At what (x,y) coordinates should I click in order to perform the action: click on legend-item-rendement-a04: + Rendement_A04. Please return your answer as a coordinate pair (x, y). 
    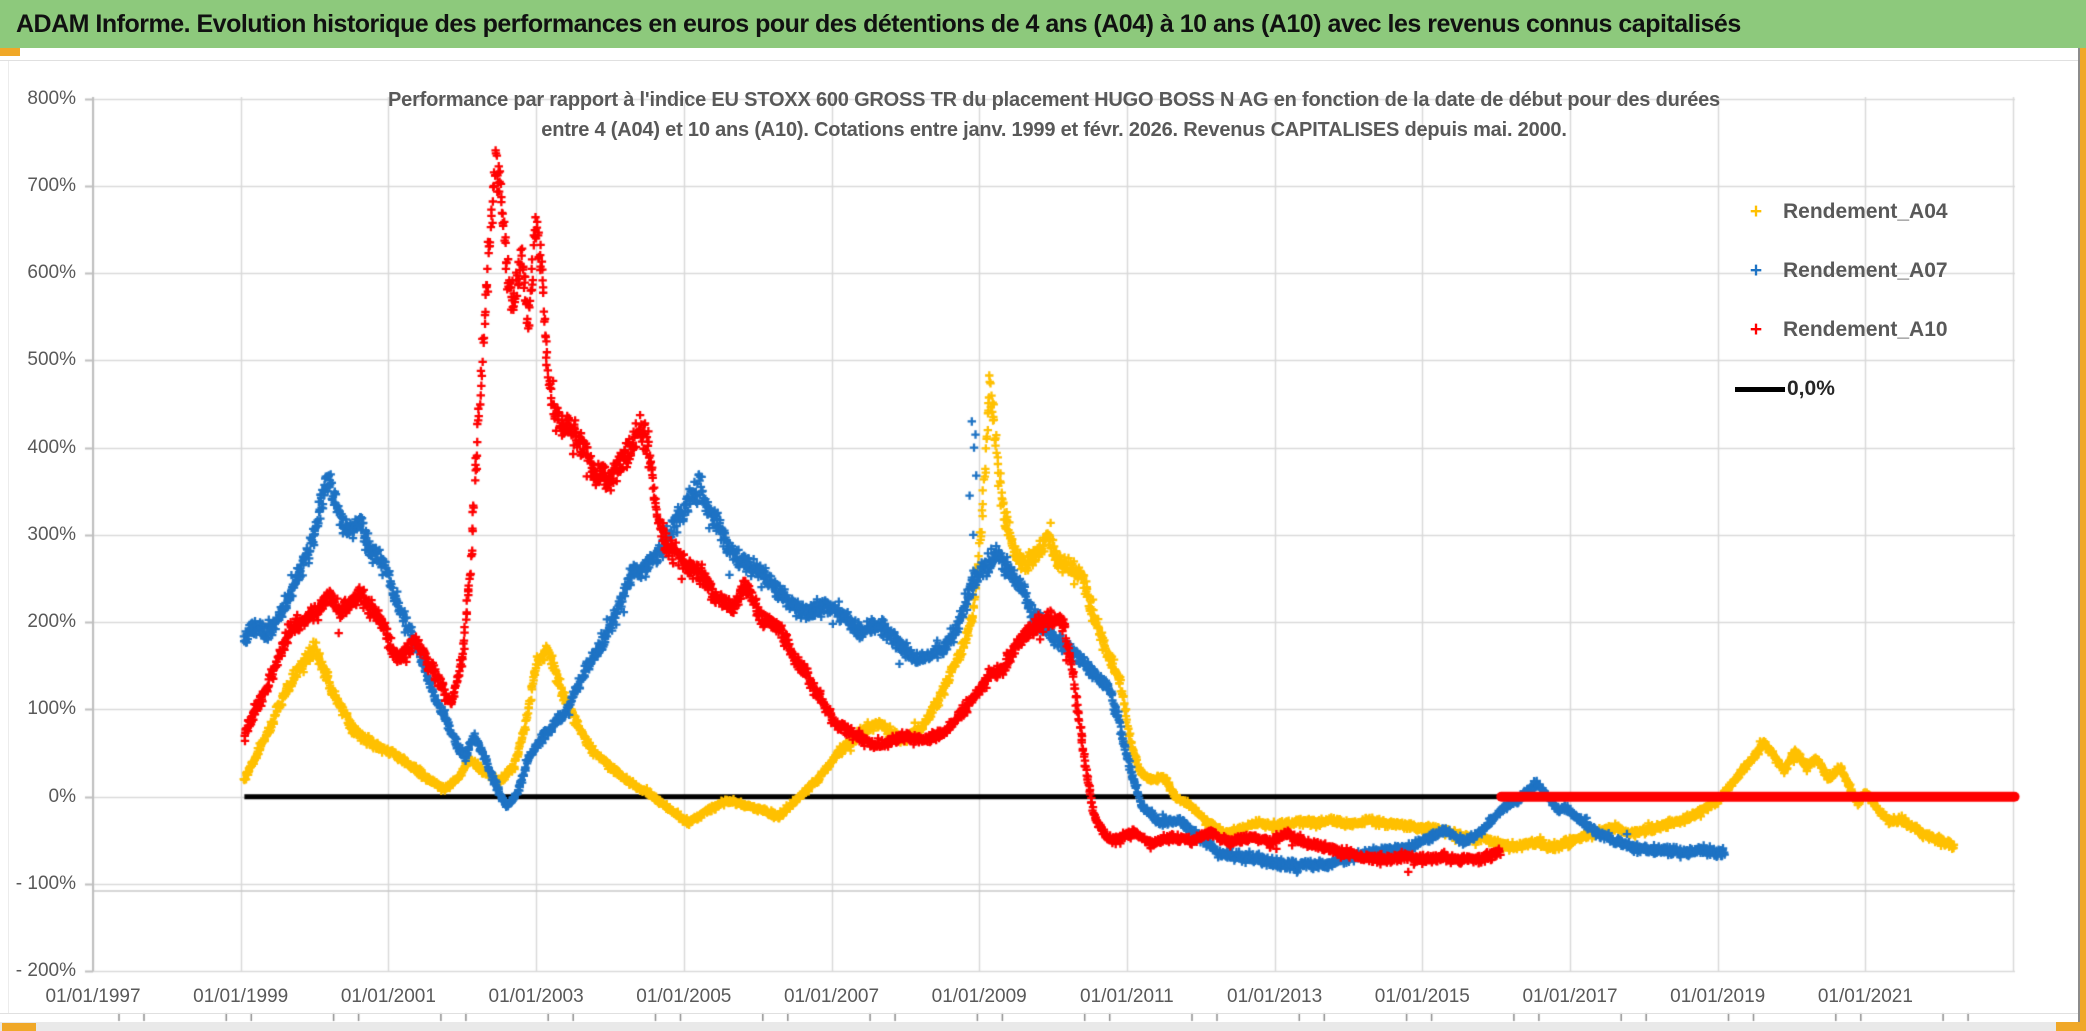
    Looking at the image, I should click on (1841, 212).